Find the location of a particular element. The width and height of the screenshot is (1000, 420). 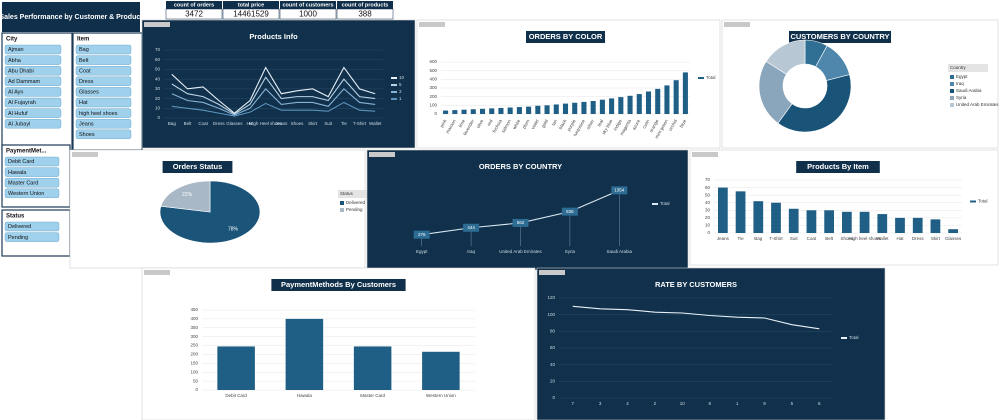

x-tick-label: Western Union is located at coordinates (441, 395).